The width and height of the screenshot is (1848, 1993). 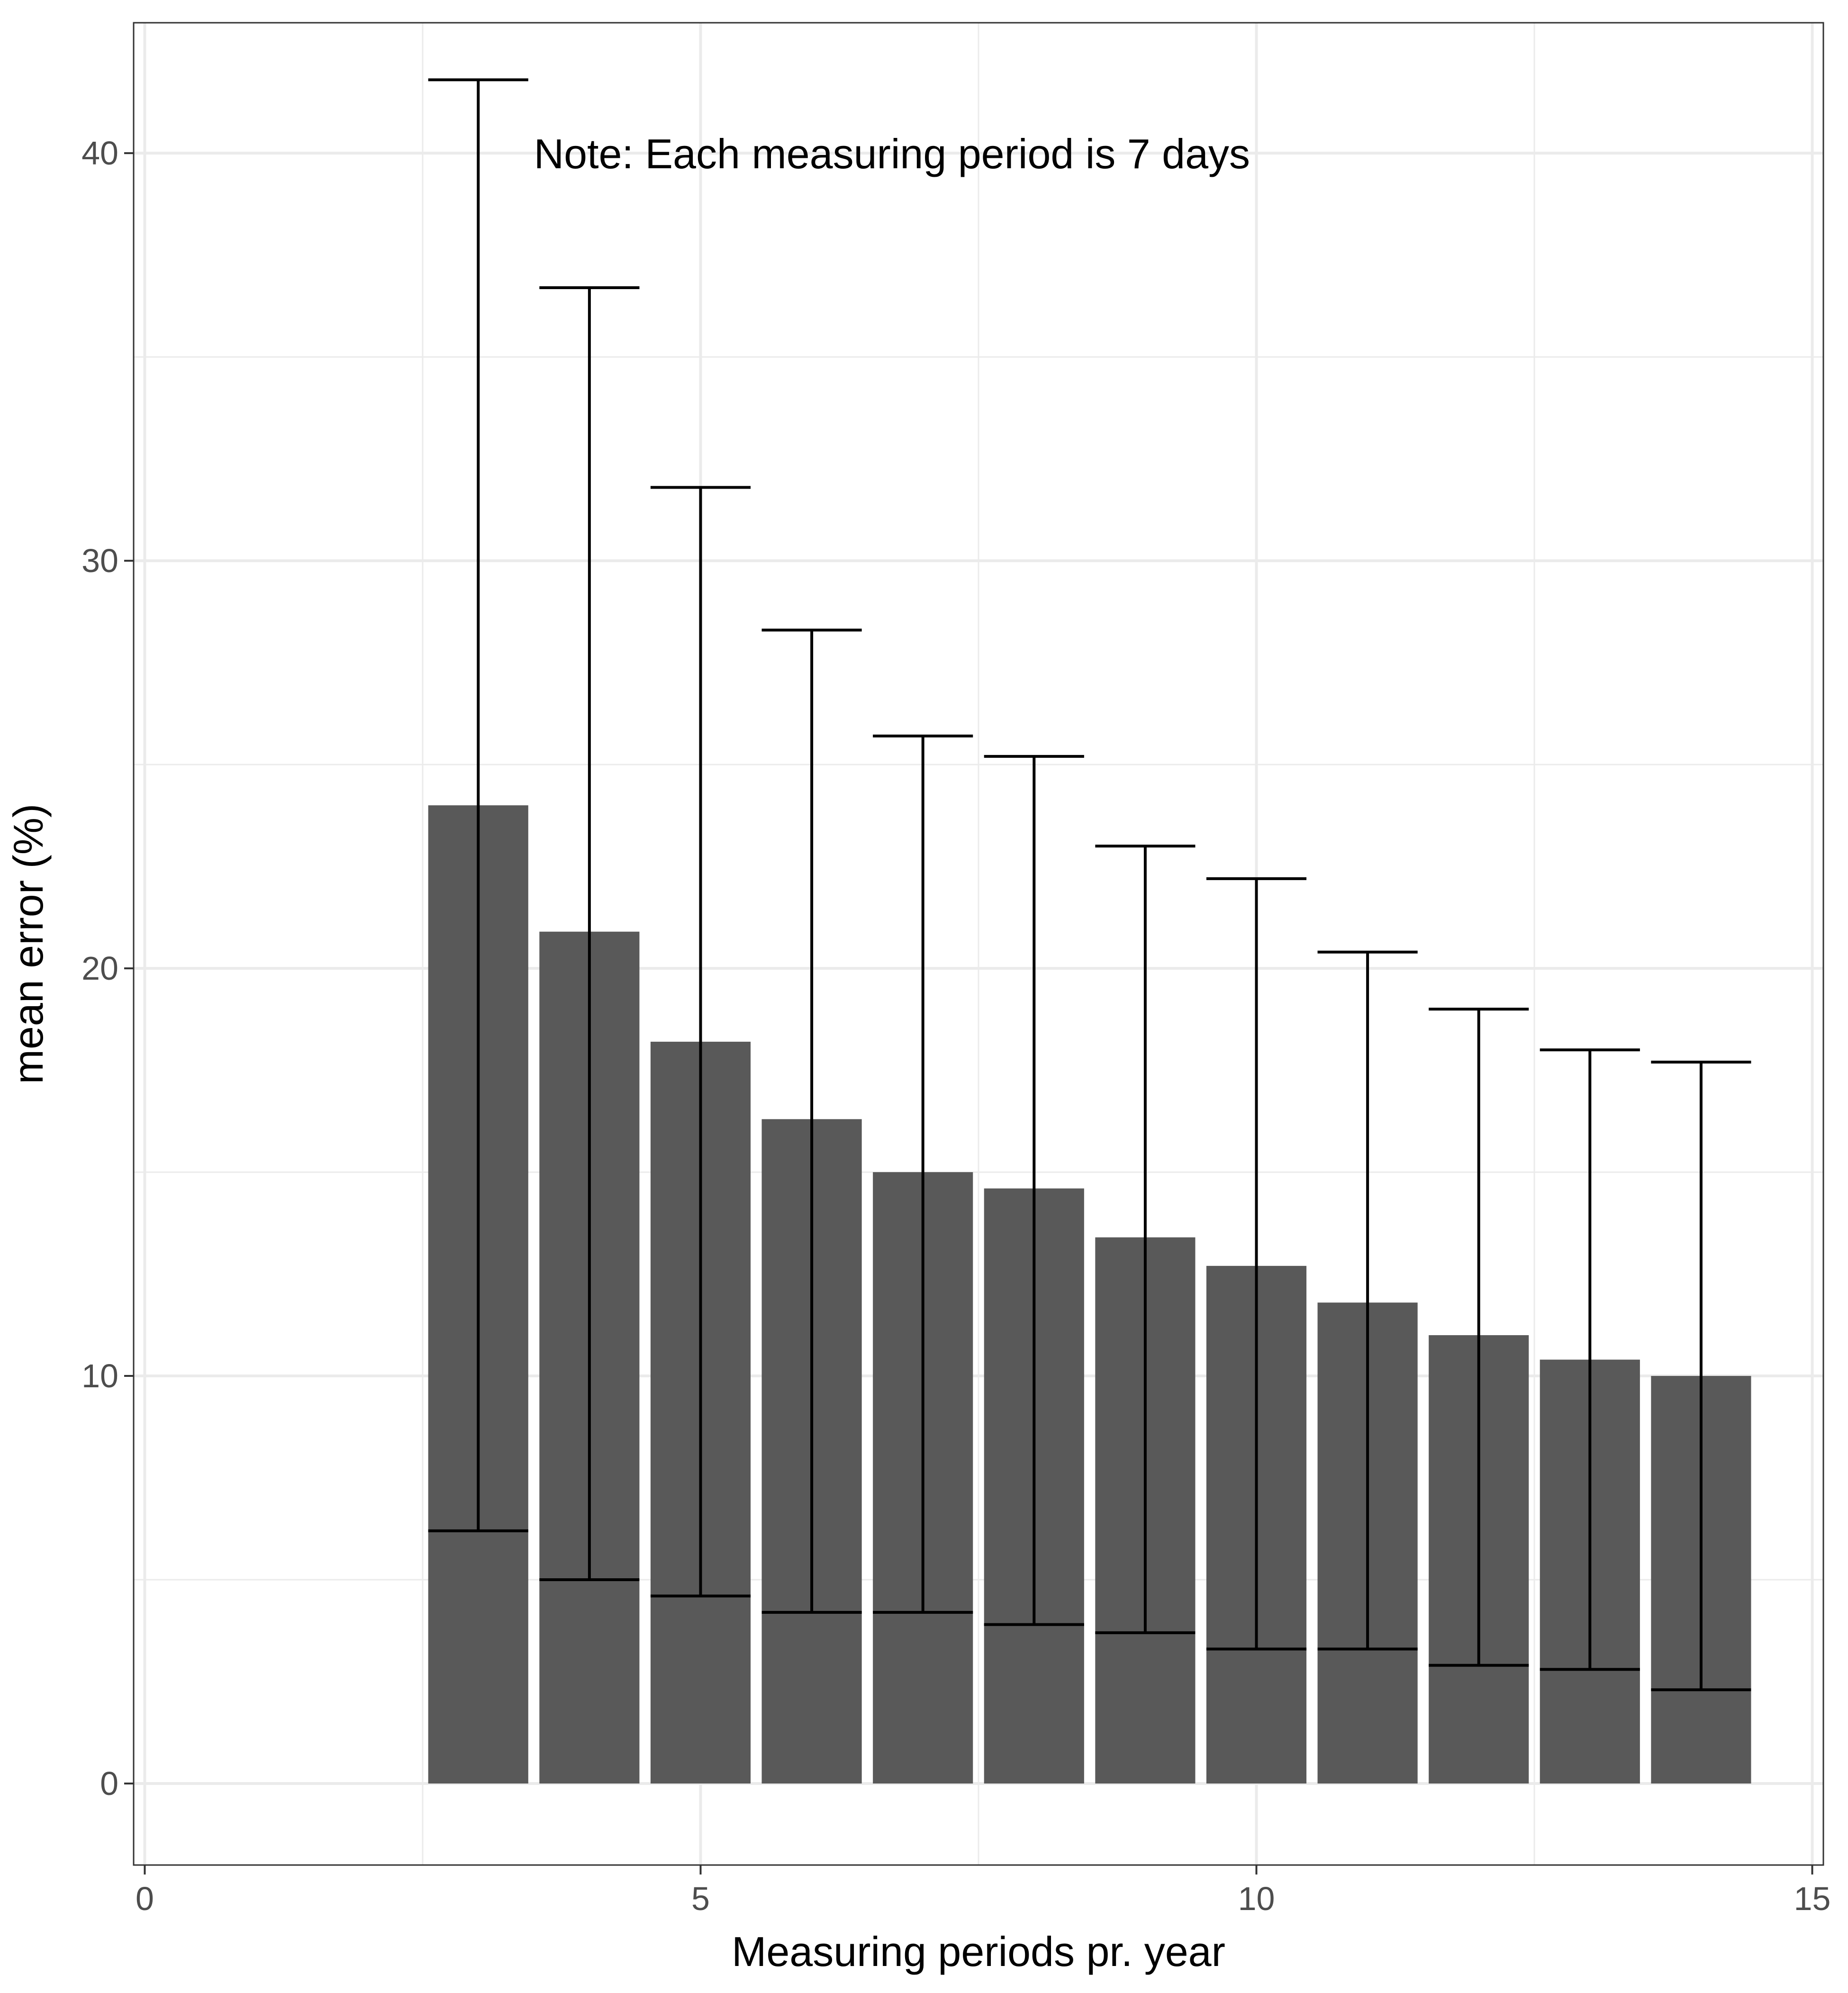 I want to click on y-tick-label: 10, so click(x=100, y=1375).